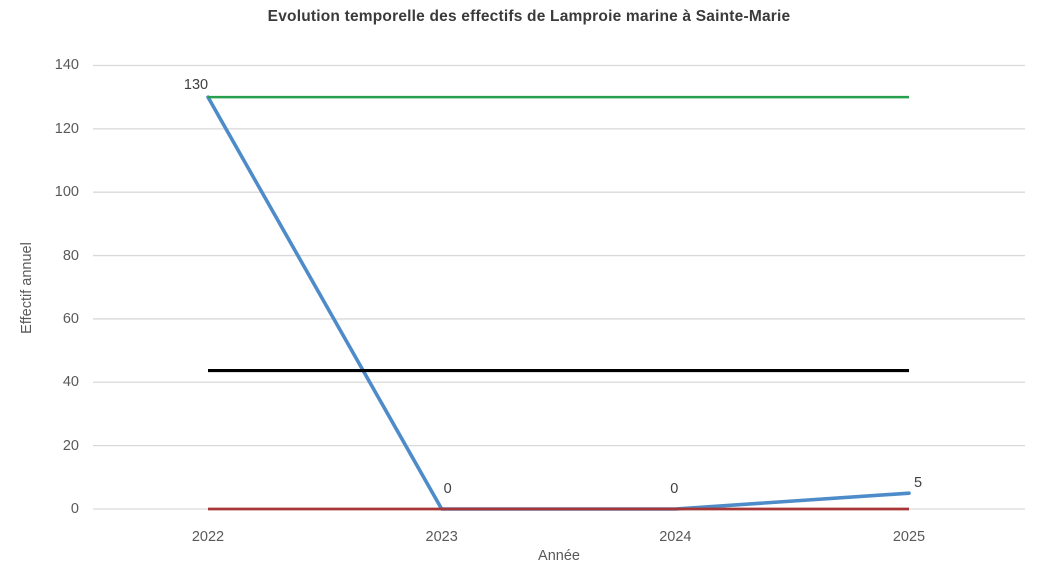 The width and height of the screenshot is (1058, 568). Describe the element at coordinates (559, 556) in the screenshot. I see `x-axis-title: Année` at that location.